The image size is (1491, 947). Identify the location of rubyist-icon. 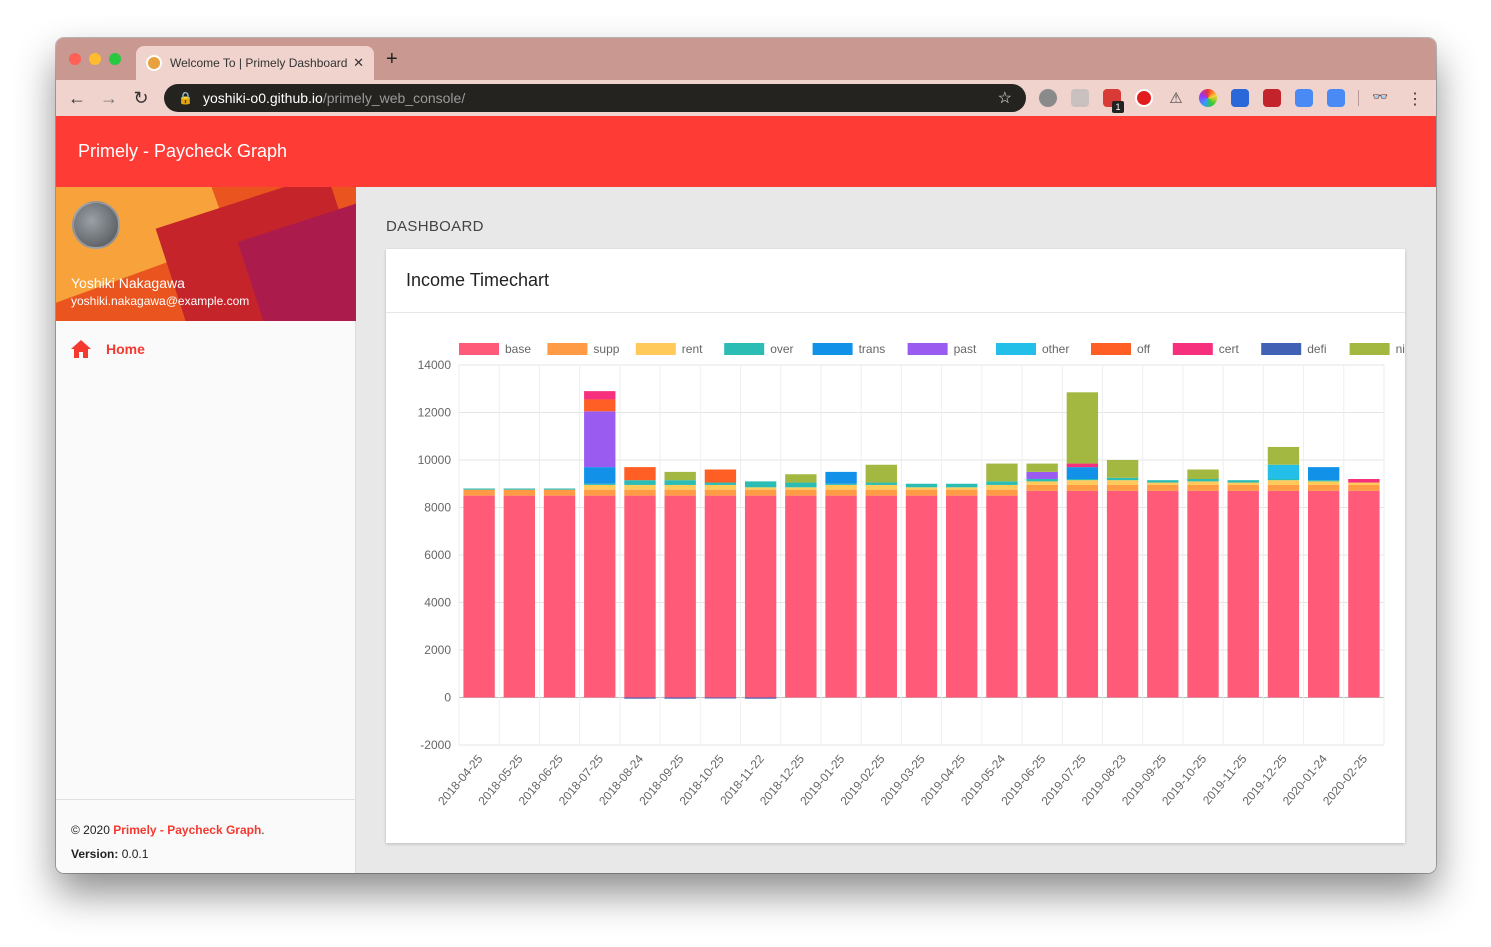
(1272, 98).